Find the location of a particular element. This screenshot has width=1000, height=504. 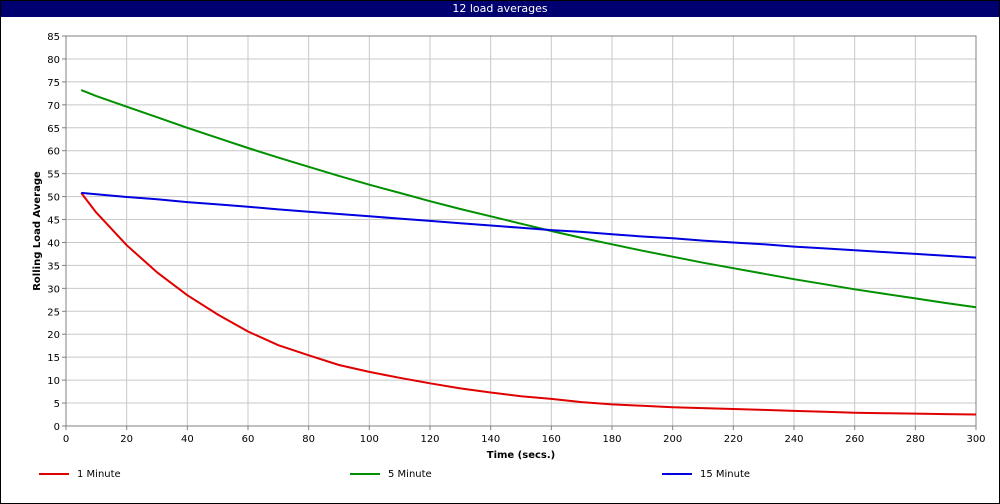

y-tick-label: 70 is located at coordinates (53, 106).